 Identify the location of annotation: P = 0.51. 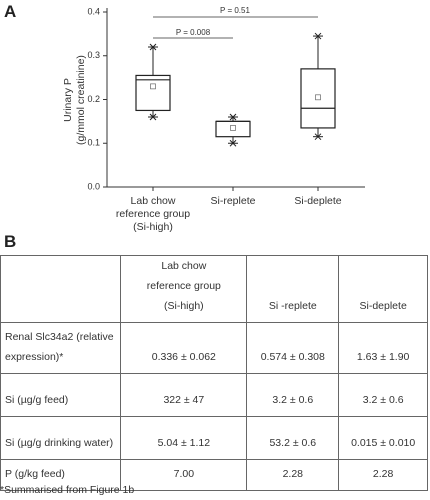
(235, 10).